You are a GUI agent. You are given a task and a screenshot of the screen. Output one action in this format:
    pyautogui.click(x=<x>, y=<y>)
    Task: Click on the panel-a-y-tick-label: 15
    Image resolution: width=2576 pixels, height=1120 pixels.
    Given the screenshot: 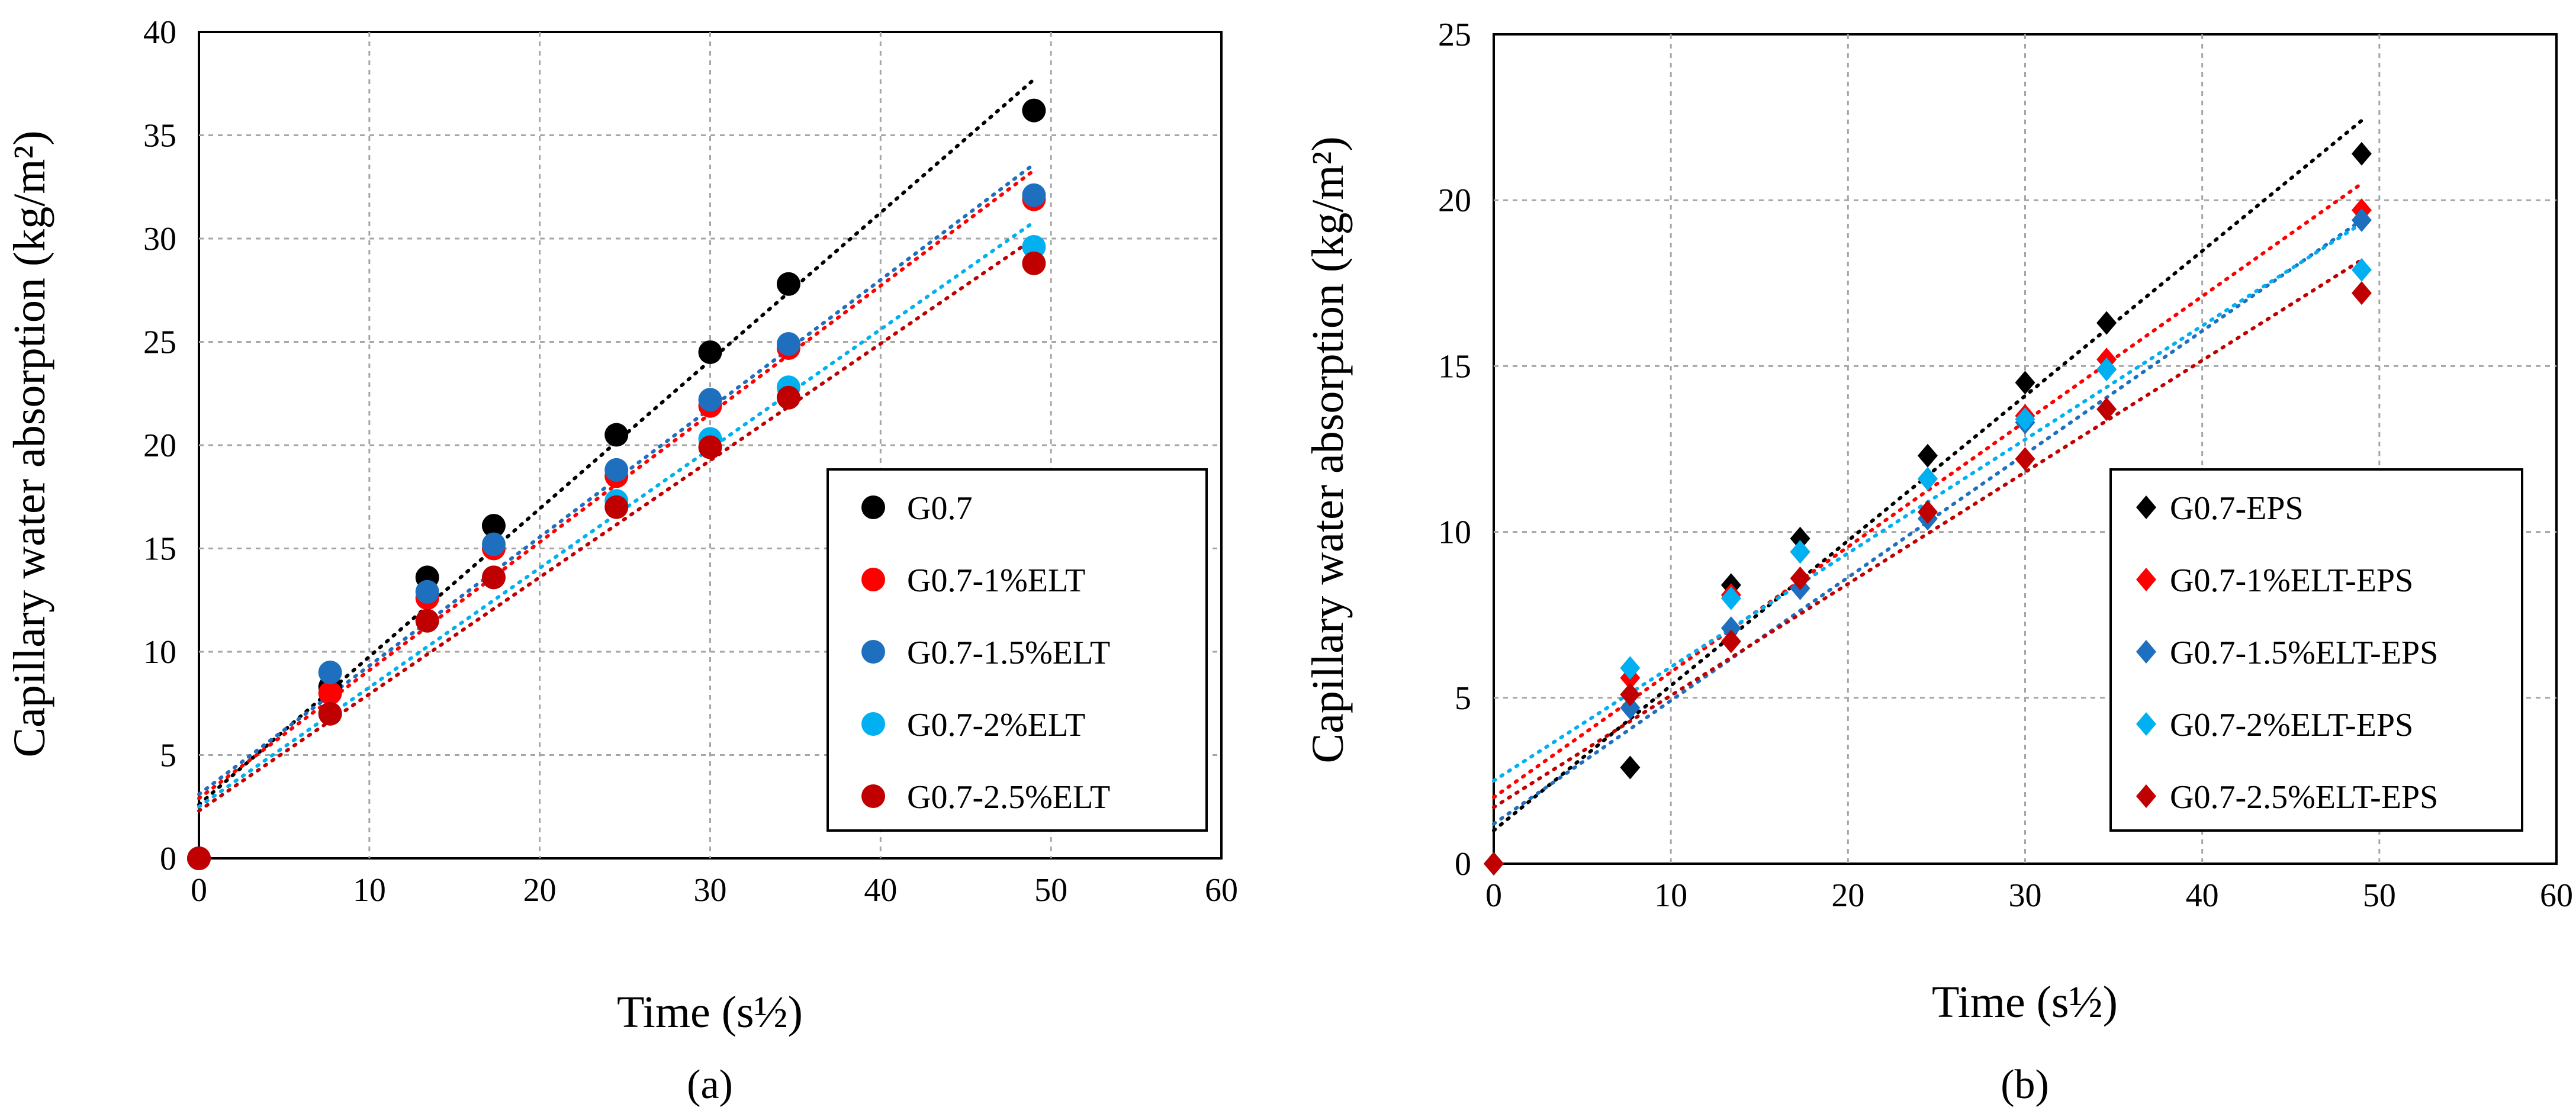 What is the action you would take?
    pyautogui.click(x=159, y=550)
    